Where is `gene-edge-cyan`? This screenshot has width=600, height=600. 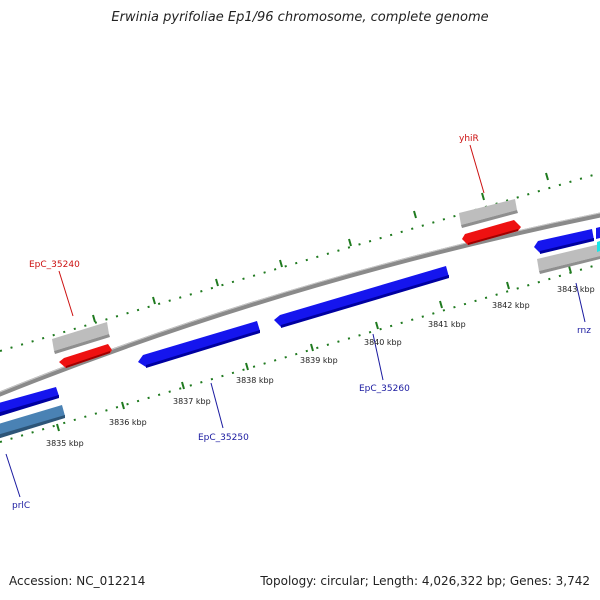 gene-edge-cyan is located at coordinates (598, 246).